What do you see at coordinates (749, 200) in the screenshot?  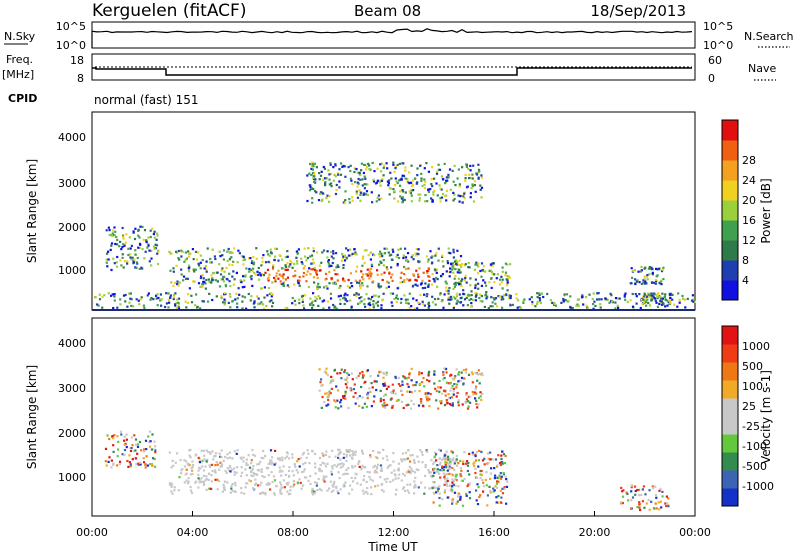 I see `colorbar-tick: 20` at bounding box center [749, 200].